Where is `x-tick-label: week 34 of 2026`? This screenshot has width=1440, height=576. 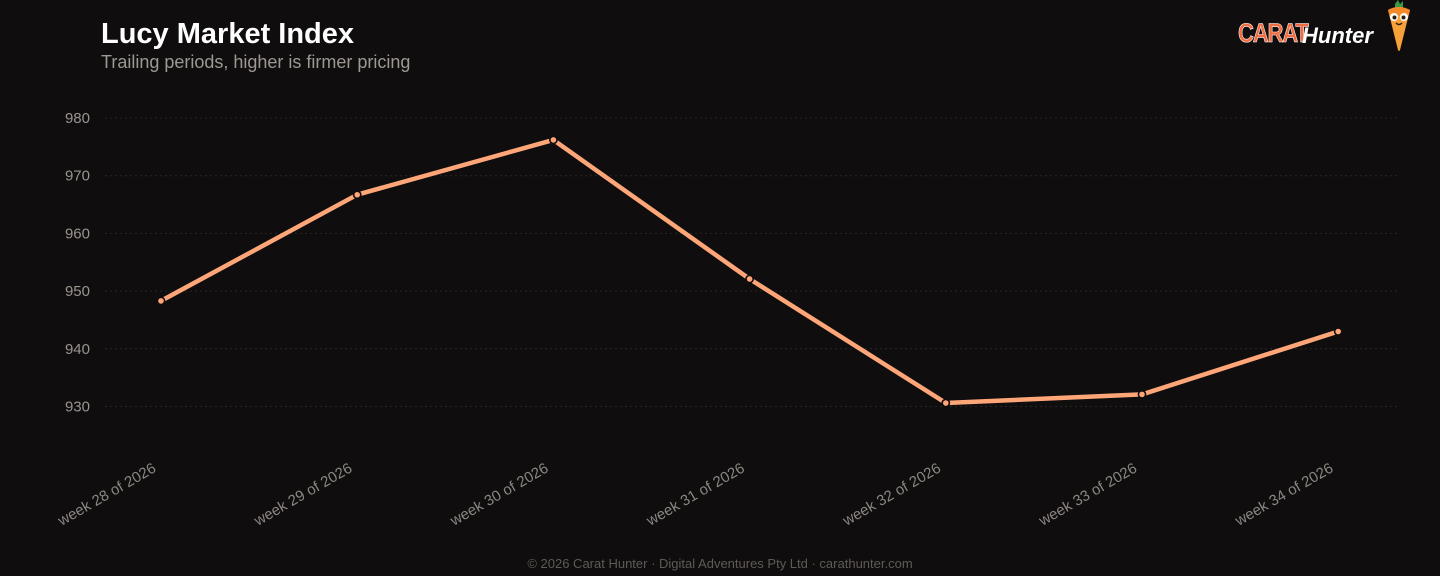 x-tick-label: week 34 of 2026 is located at coordinates (1283, 495).